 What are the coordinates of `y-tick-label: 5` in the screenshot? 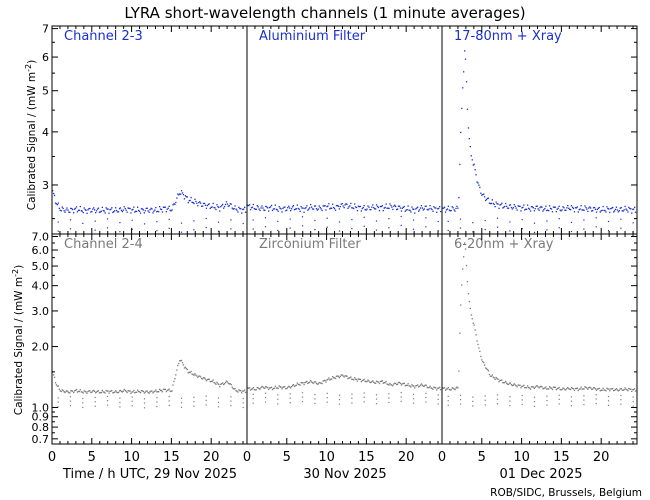 It's located at (45, 91).